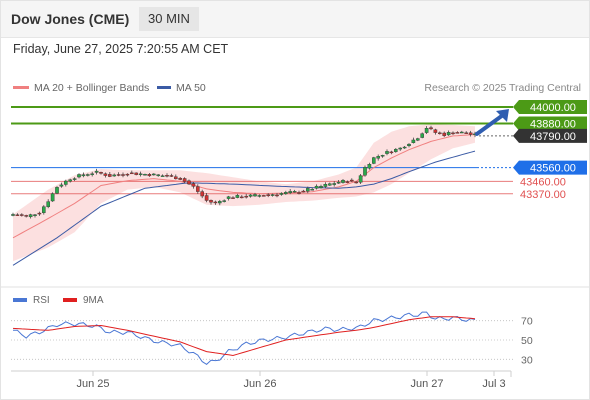 The height and width of the screenshot is (400, 590). What do you see at coordinates (426, 384) in the screenshot?
I see `x-tick-label: Jun 27` at bounding box center [426, 384].